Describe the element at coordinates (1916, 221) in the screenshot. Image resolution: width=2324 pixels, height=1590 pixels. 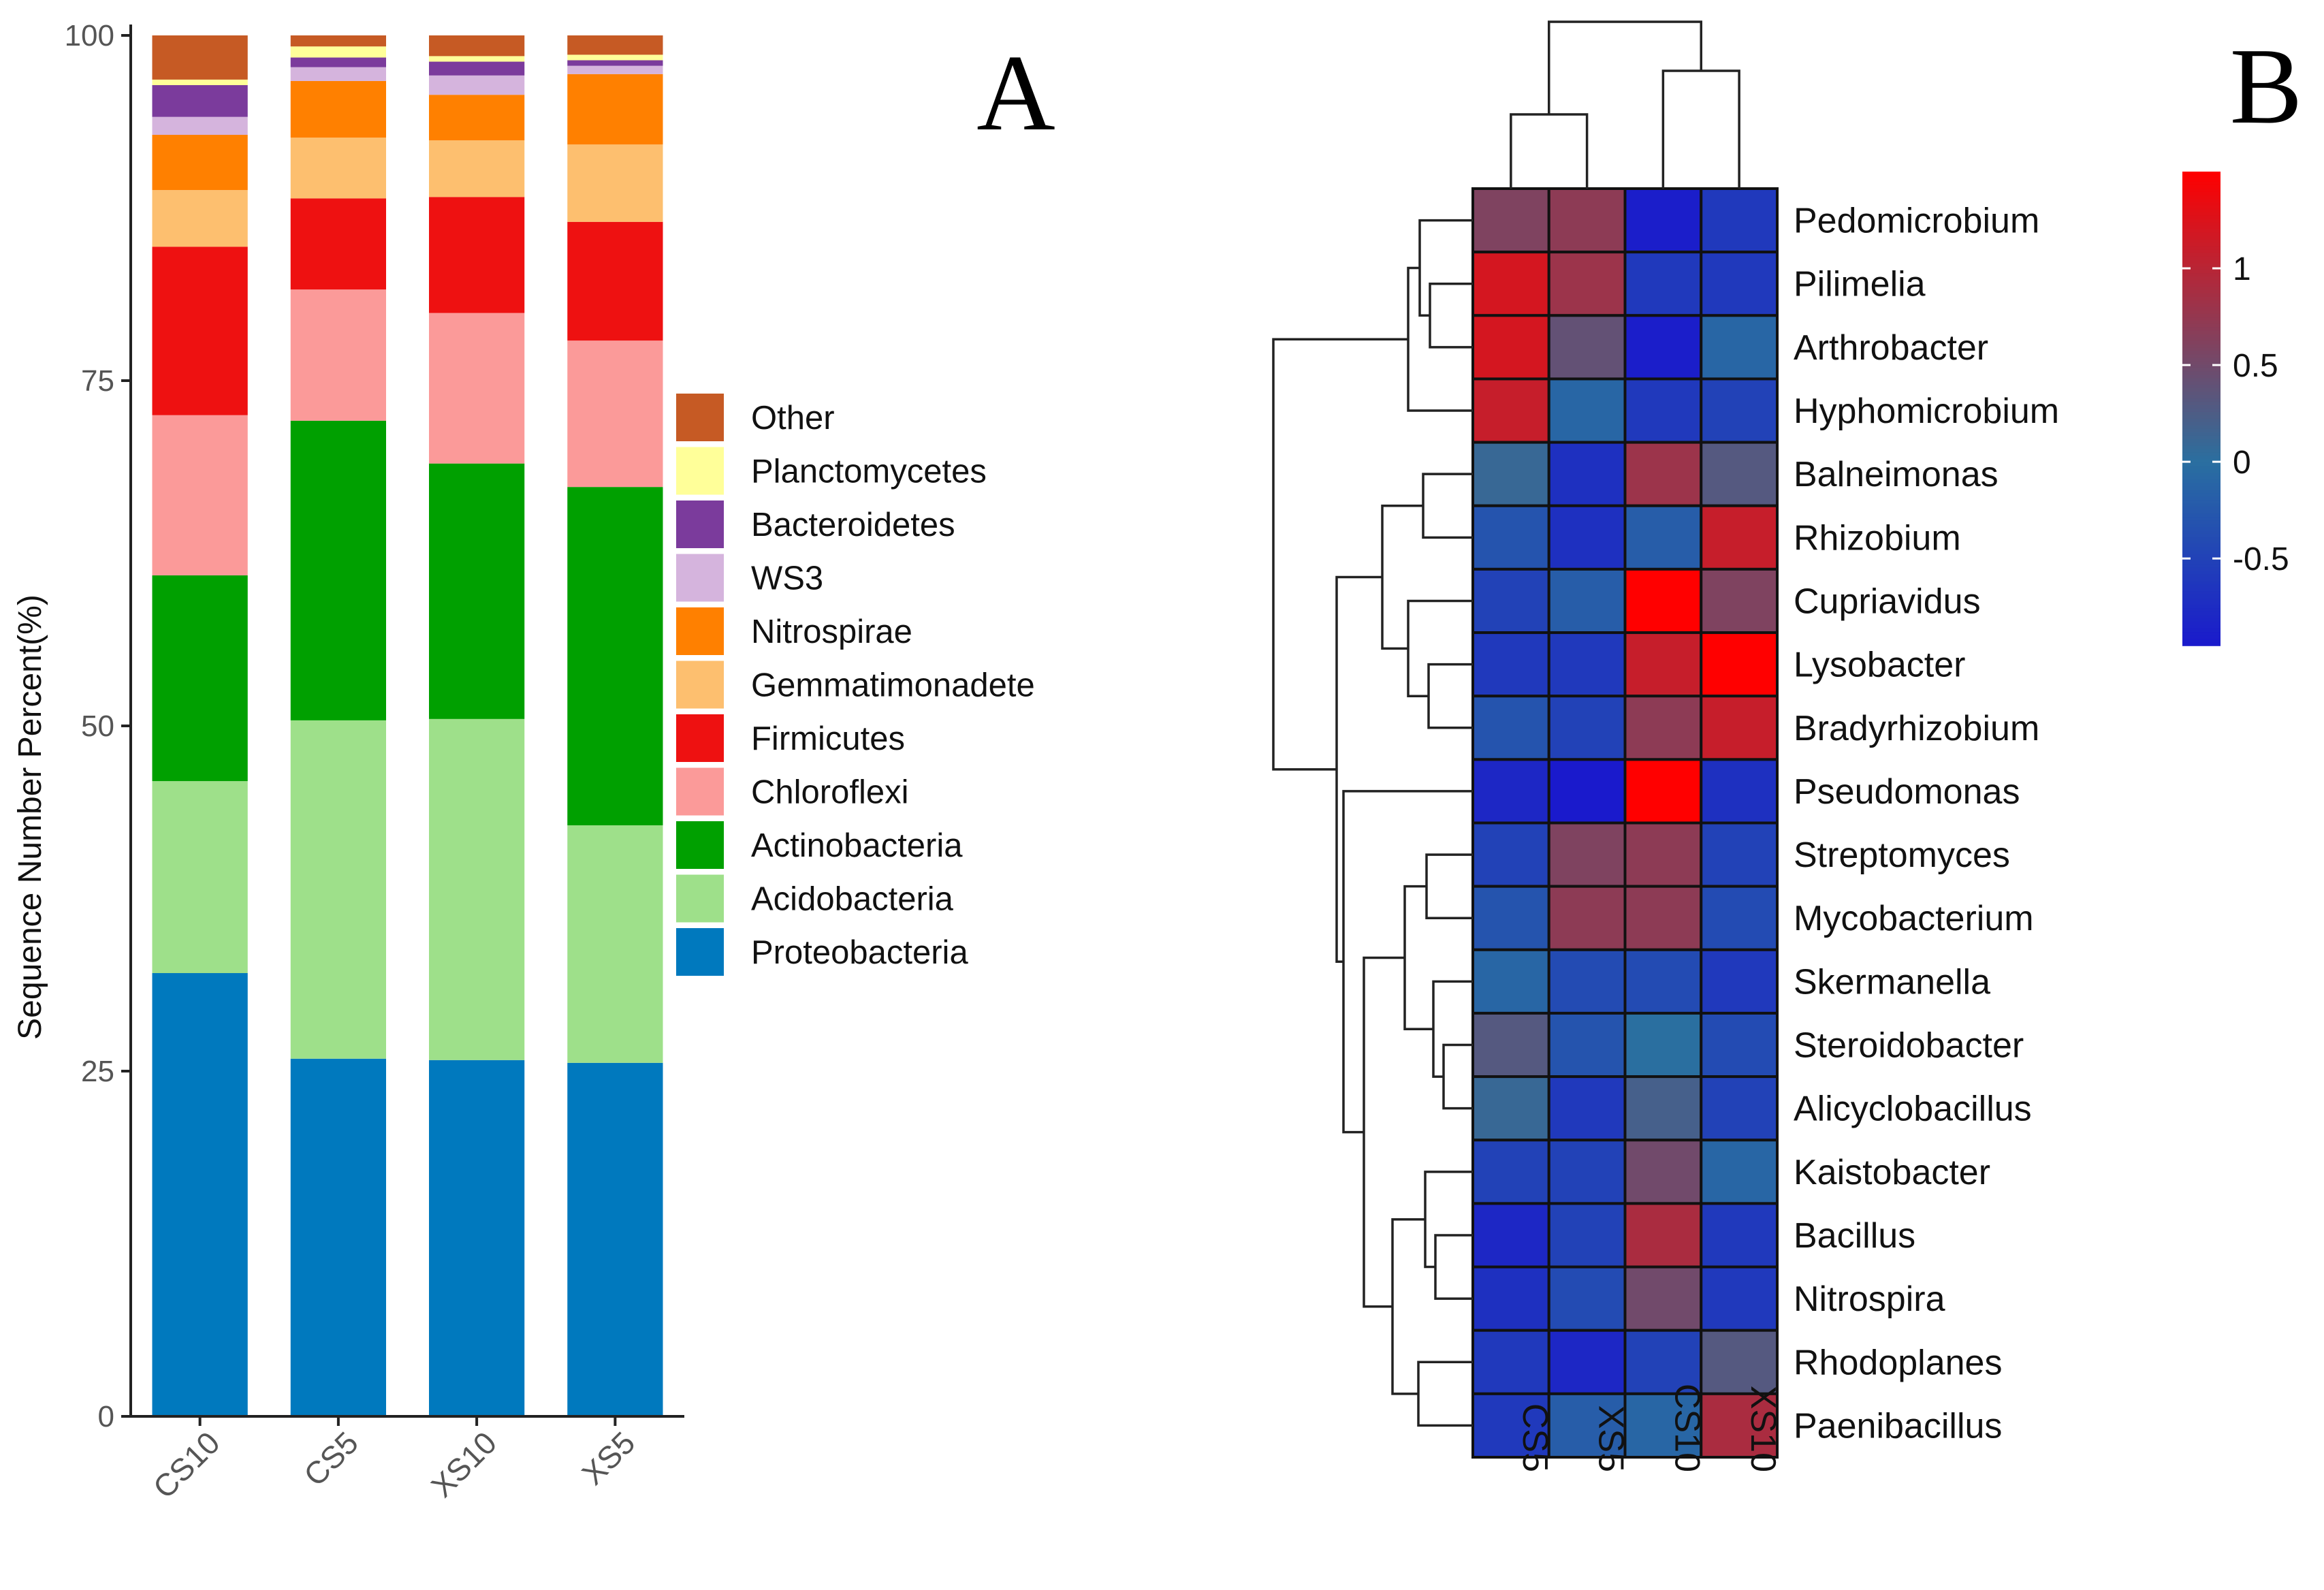
I see `row-label-pedomicrobium: Pedomicrobium` at that location.